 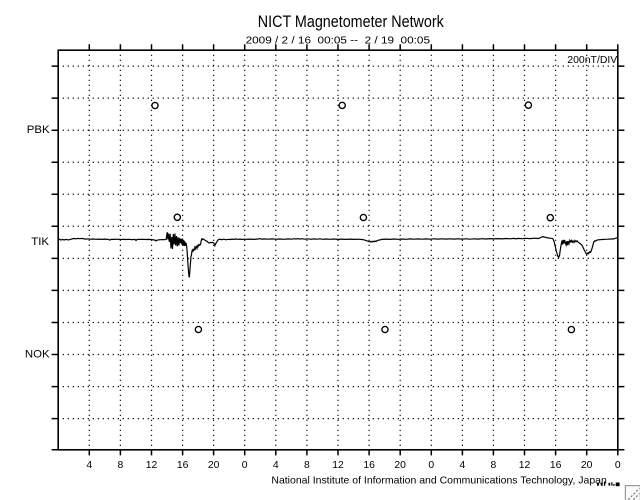 What do you see at coordinates (351, 22) in the screenshot?
I see `svg-text: NICT Magnetometer Network` at bounding box center [351, 22].